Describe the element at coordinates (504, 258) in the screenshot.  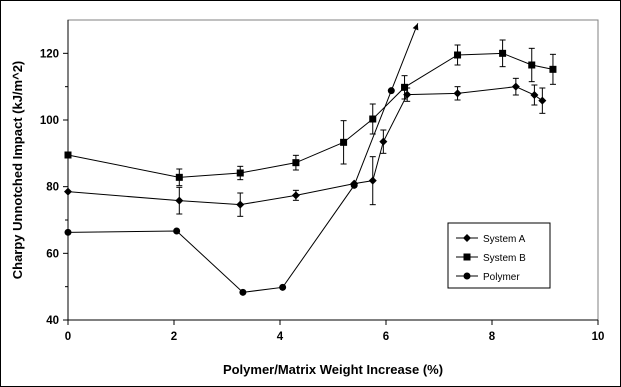
I see `legend-label: System B` at that location.